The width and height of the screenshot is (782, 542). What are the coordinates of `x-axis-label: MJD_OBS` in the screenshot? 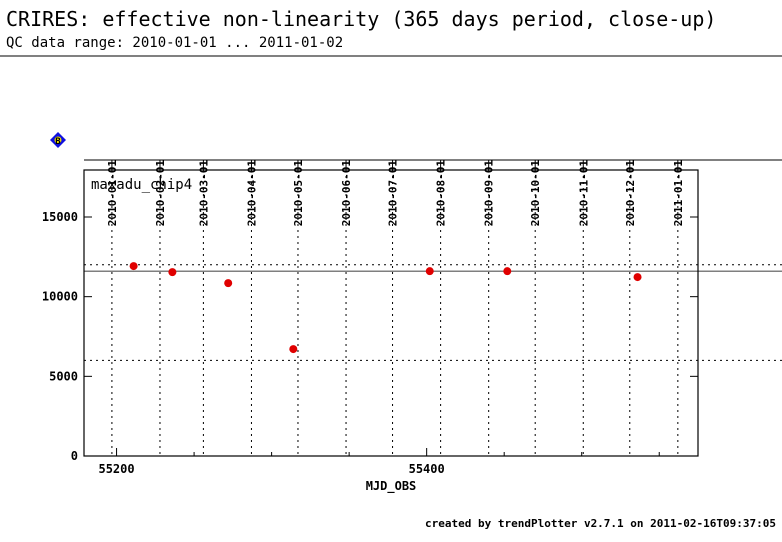 It's located at (391, 486).